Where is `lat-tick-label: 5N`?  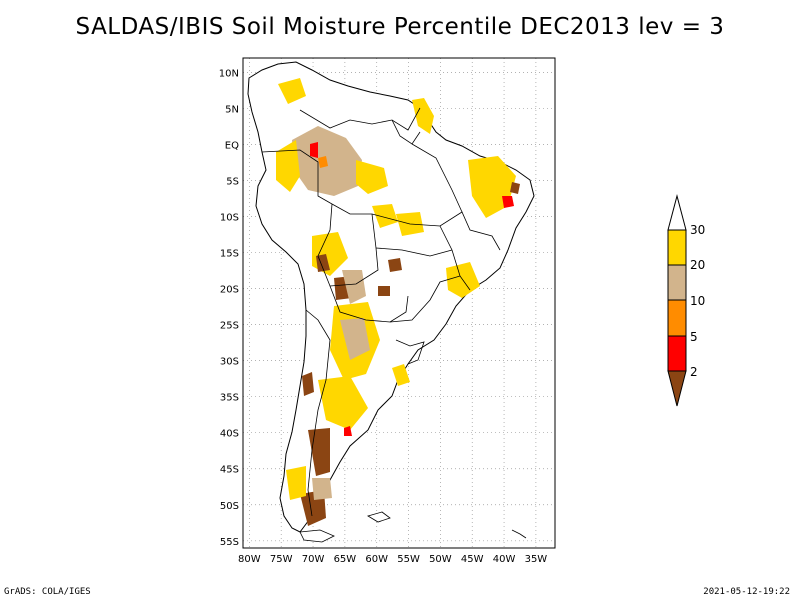
lat-tick-label: 5N is located at coordinates (232, 109).